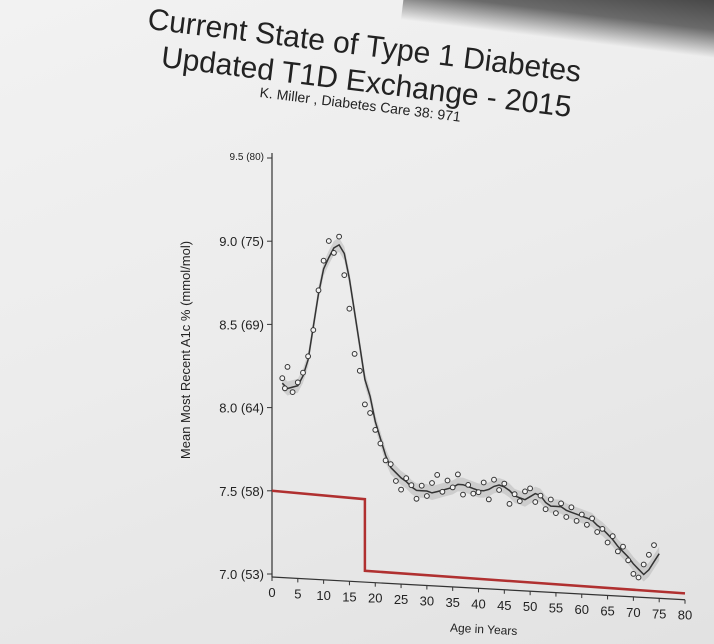 This screenshot has width=714, height=644. I want to click on y-tick-label: 8.5 (69), so click(241, 324).